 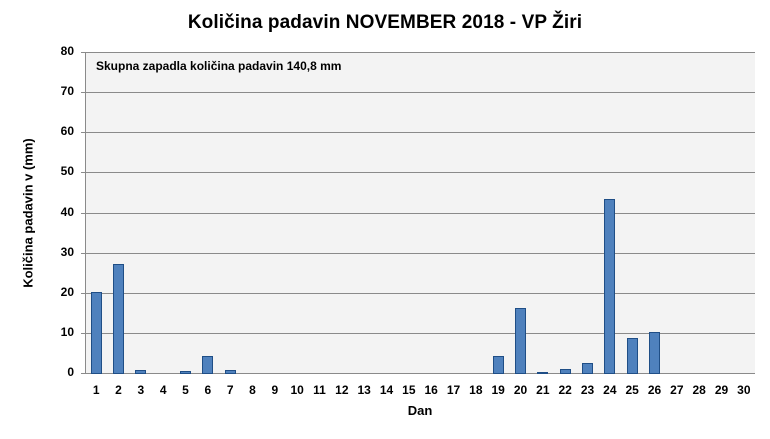 I want to click on x-tick-label: 4, so click(x=163, y=390).